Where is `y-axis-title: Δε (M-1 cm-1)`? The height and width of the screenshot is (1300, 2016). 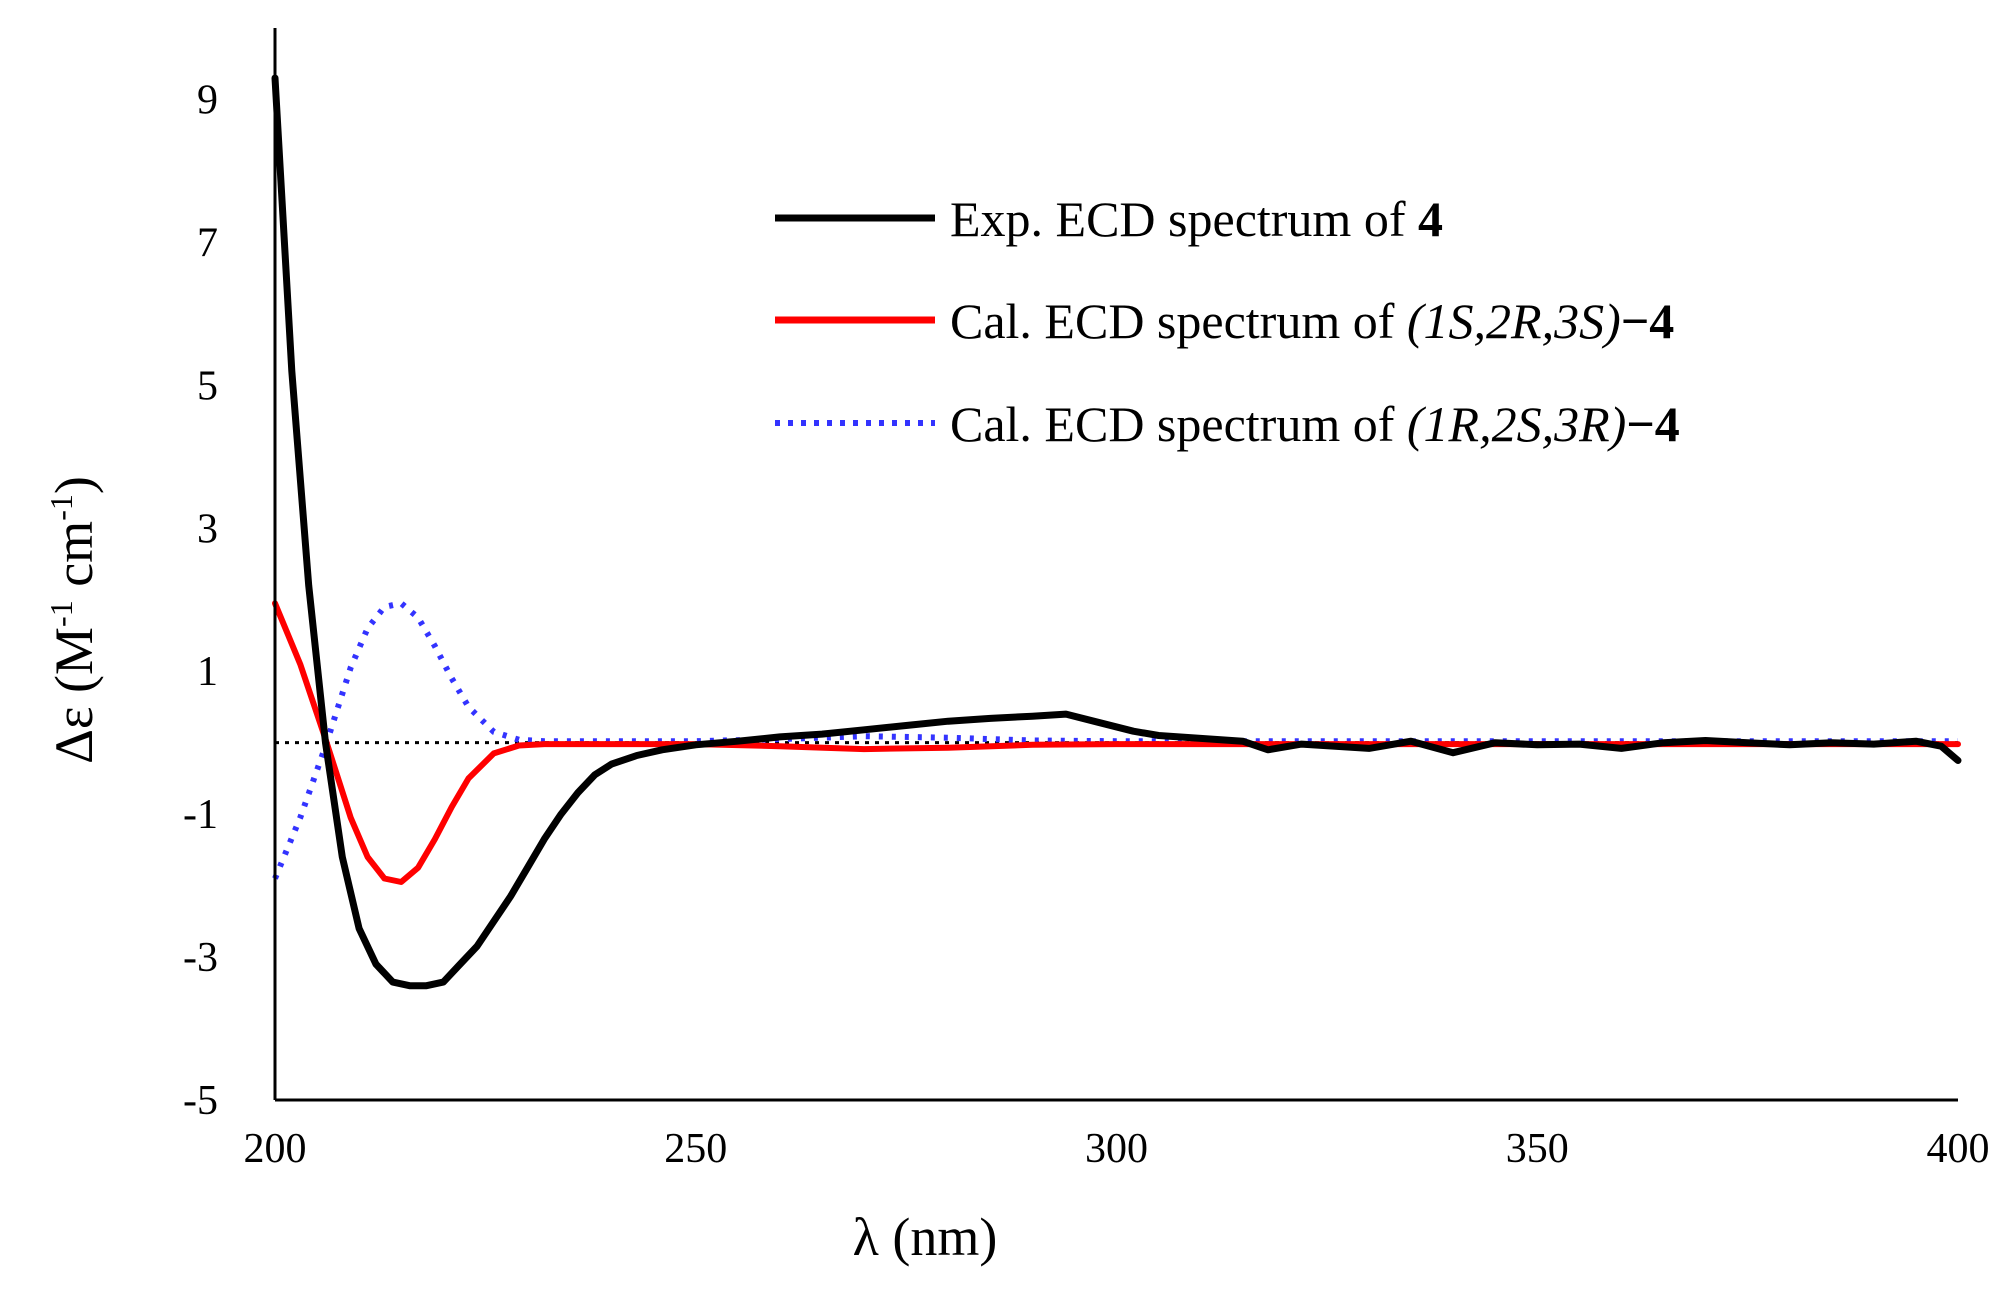
y-axis-title: Δε (M-1 cm-1) is located at coordinates (73, 620).